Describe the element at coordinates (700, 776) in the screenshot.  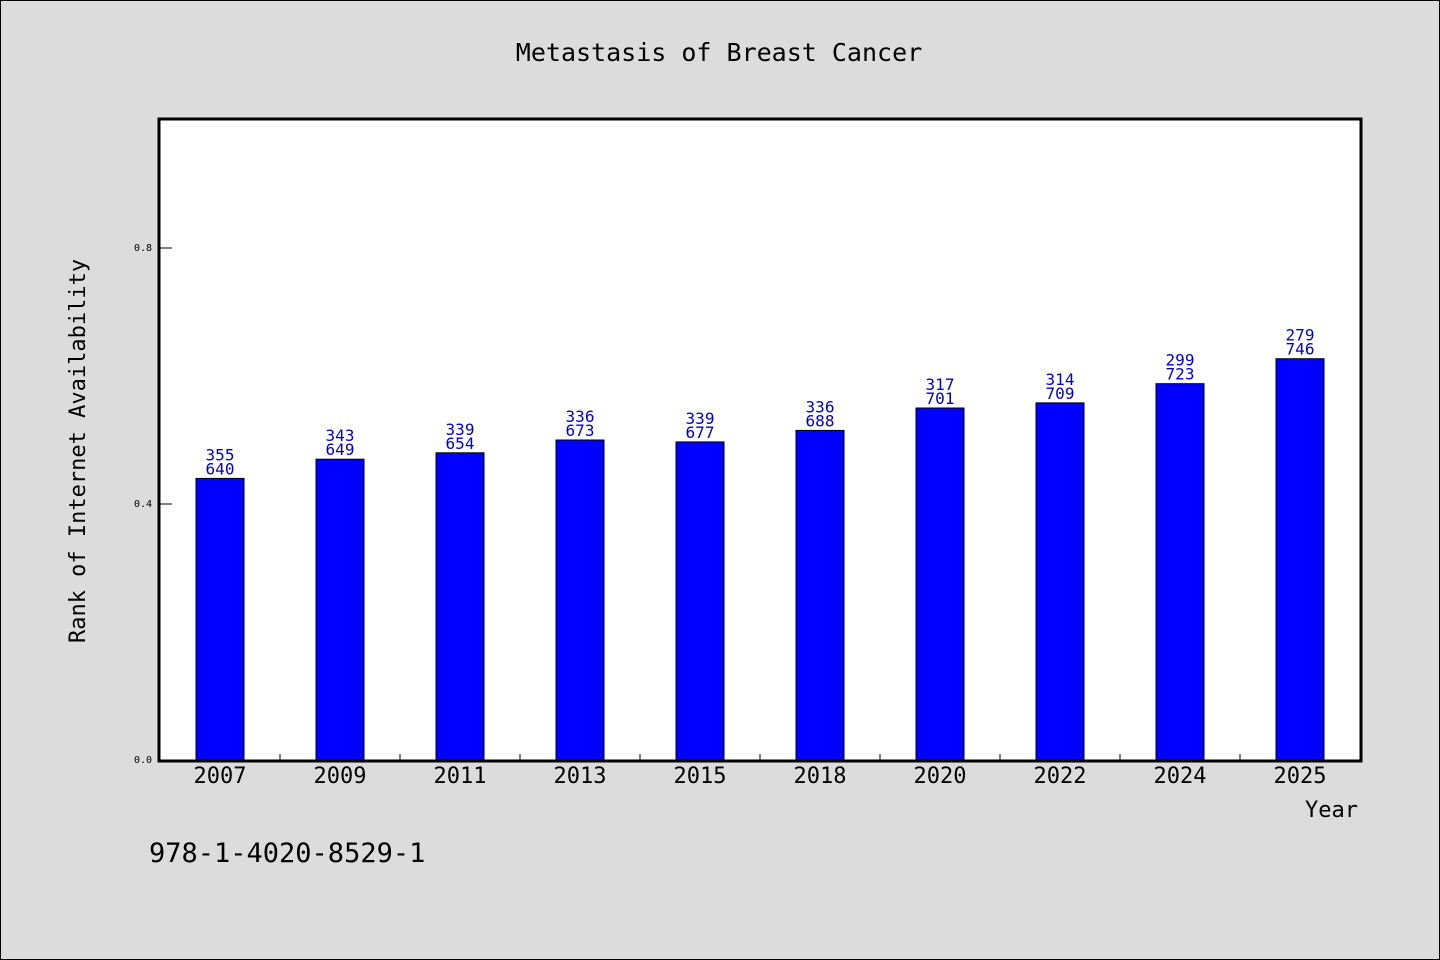
I see `x-tick-label: 2015` at that location.